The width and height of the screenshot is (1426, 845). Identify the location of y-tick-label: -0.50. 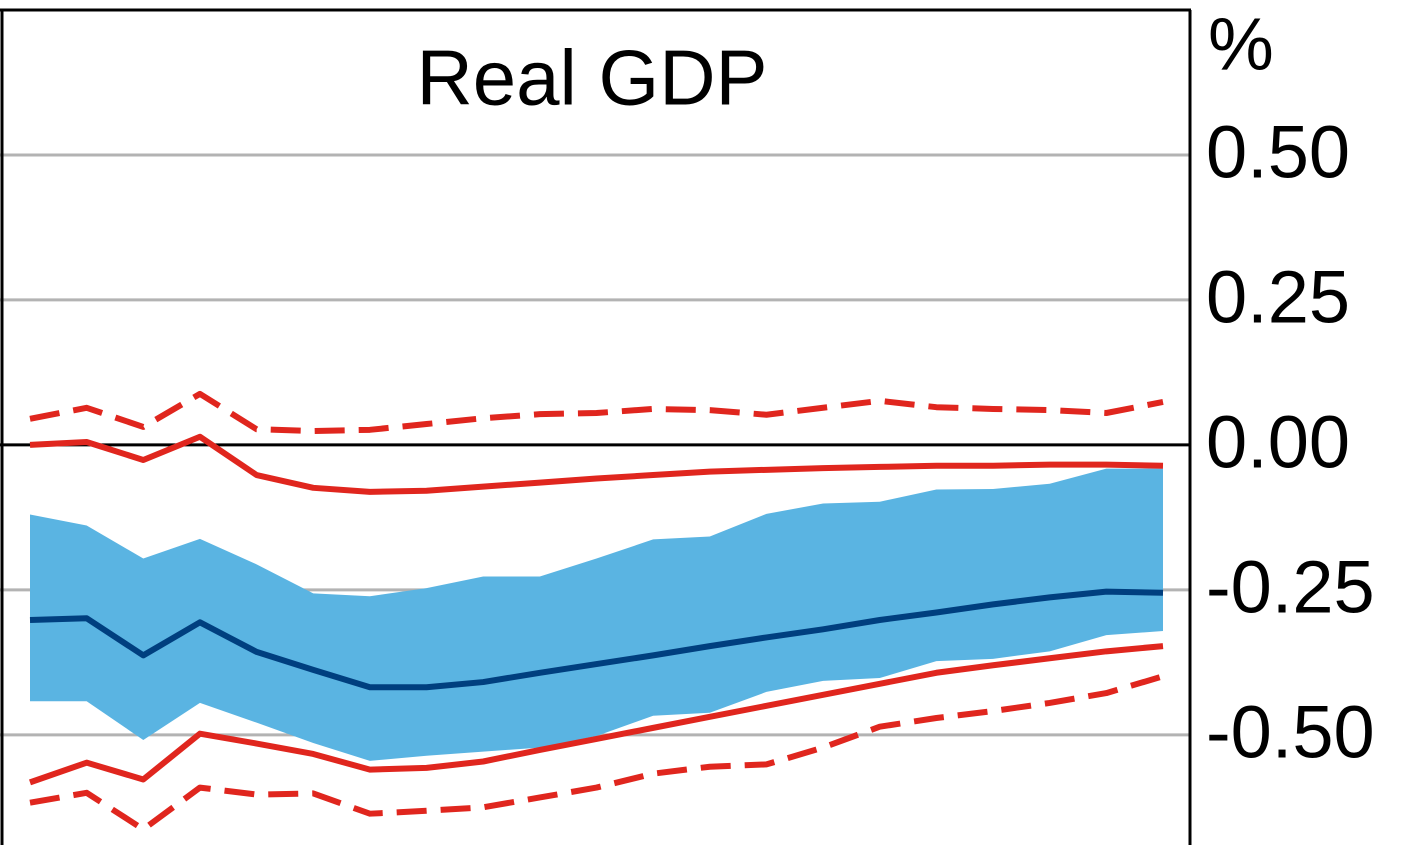
(1290, 731).